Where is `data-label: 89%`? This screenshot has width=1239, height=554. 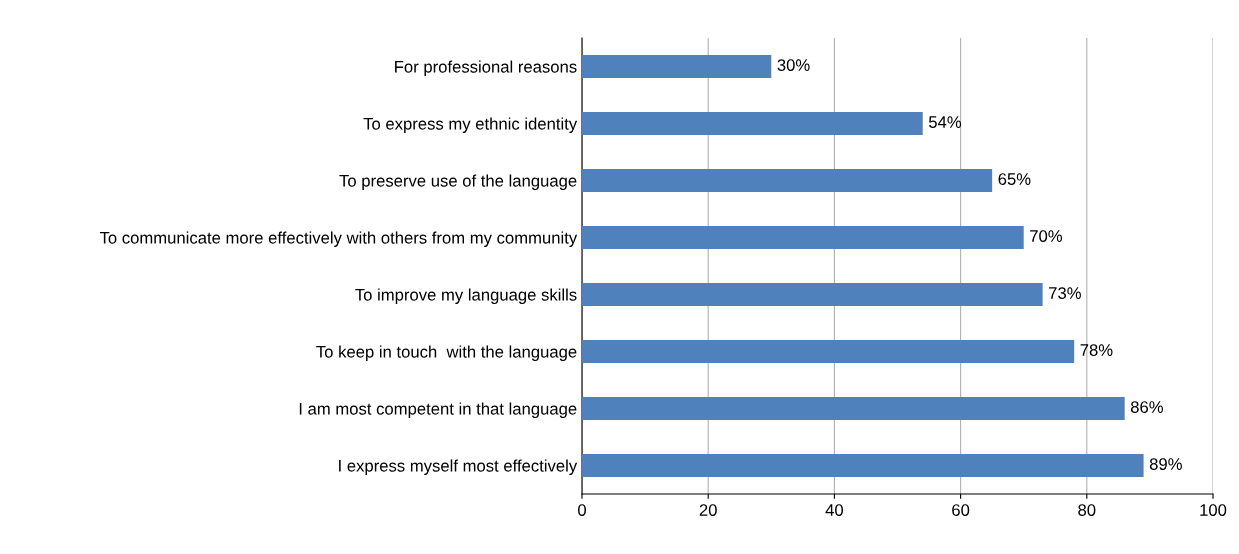
data-label: 89% is located at coordinates (1165, 464).